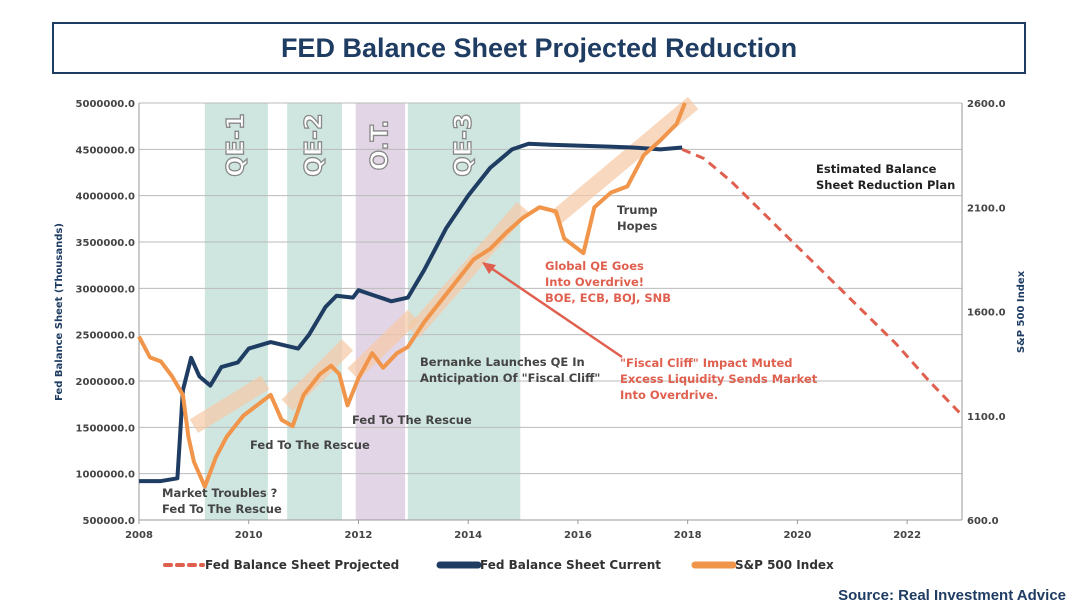  What do you see at coordinates (706, 363) in the screenshot?
I see `annotation-text: "Fiscal Cliff" Impact Muted` at bounding box center [706, 363].